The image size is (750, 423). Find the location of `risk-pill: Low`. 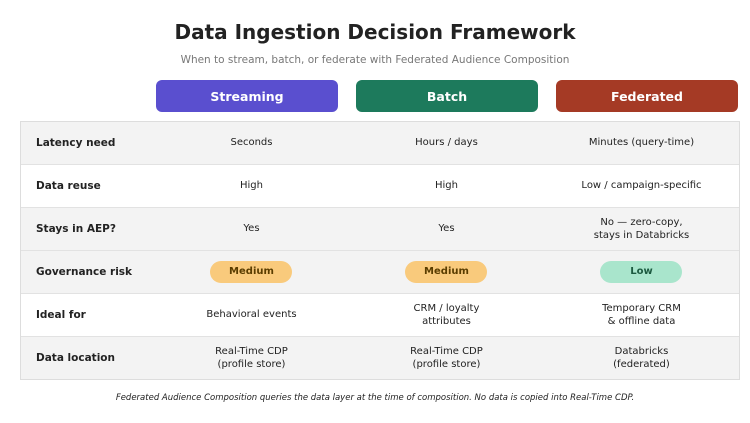

risk-pill: Low is located at coordinates (641, 272).